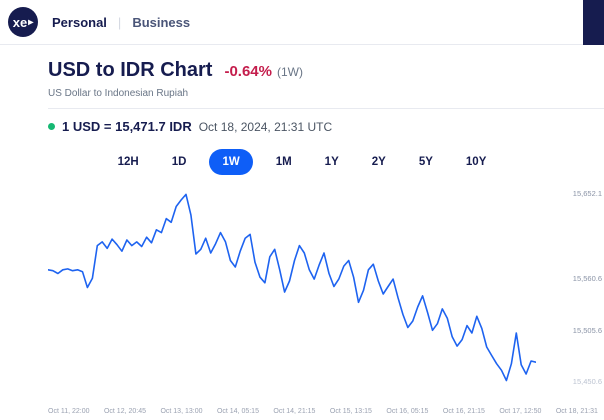 Image resolution: width=604 pixels, height=420 pixels. I want to click on range-button-1m: 1M, so click(284, 162).